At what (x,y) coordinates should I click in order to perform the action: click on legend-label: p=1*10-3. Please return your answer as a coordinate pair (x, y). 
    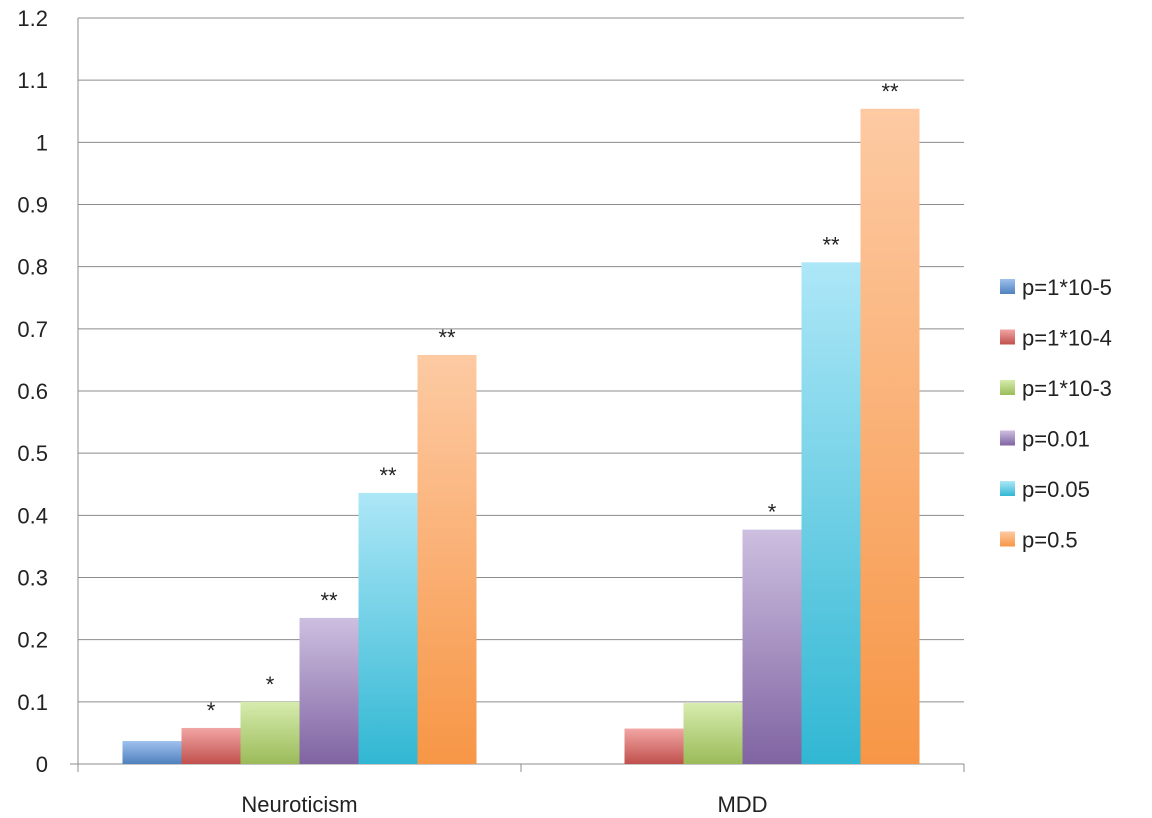
    Looking at the image, I should click on (1067, 388).